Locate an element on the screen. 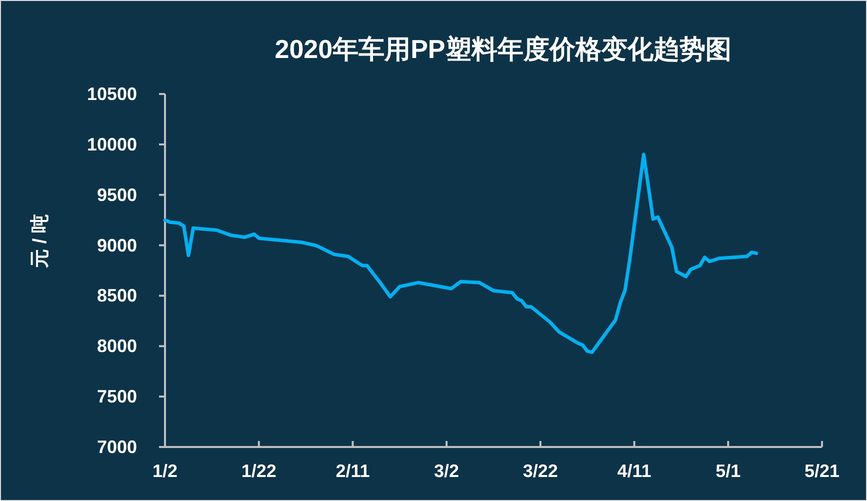 The height and width of the screenshot is (501, 867). y-tick-label: 7000 is located at coordinates (116, 447).